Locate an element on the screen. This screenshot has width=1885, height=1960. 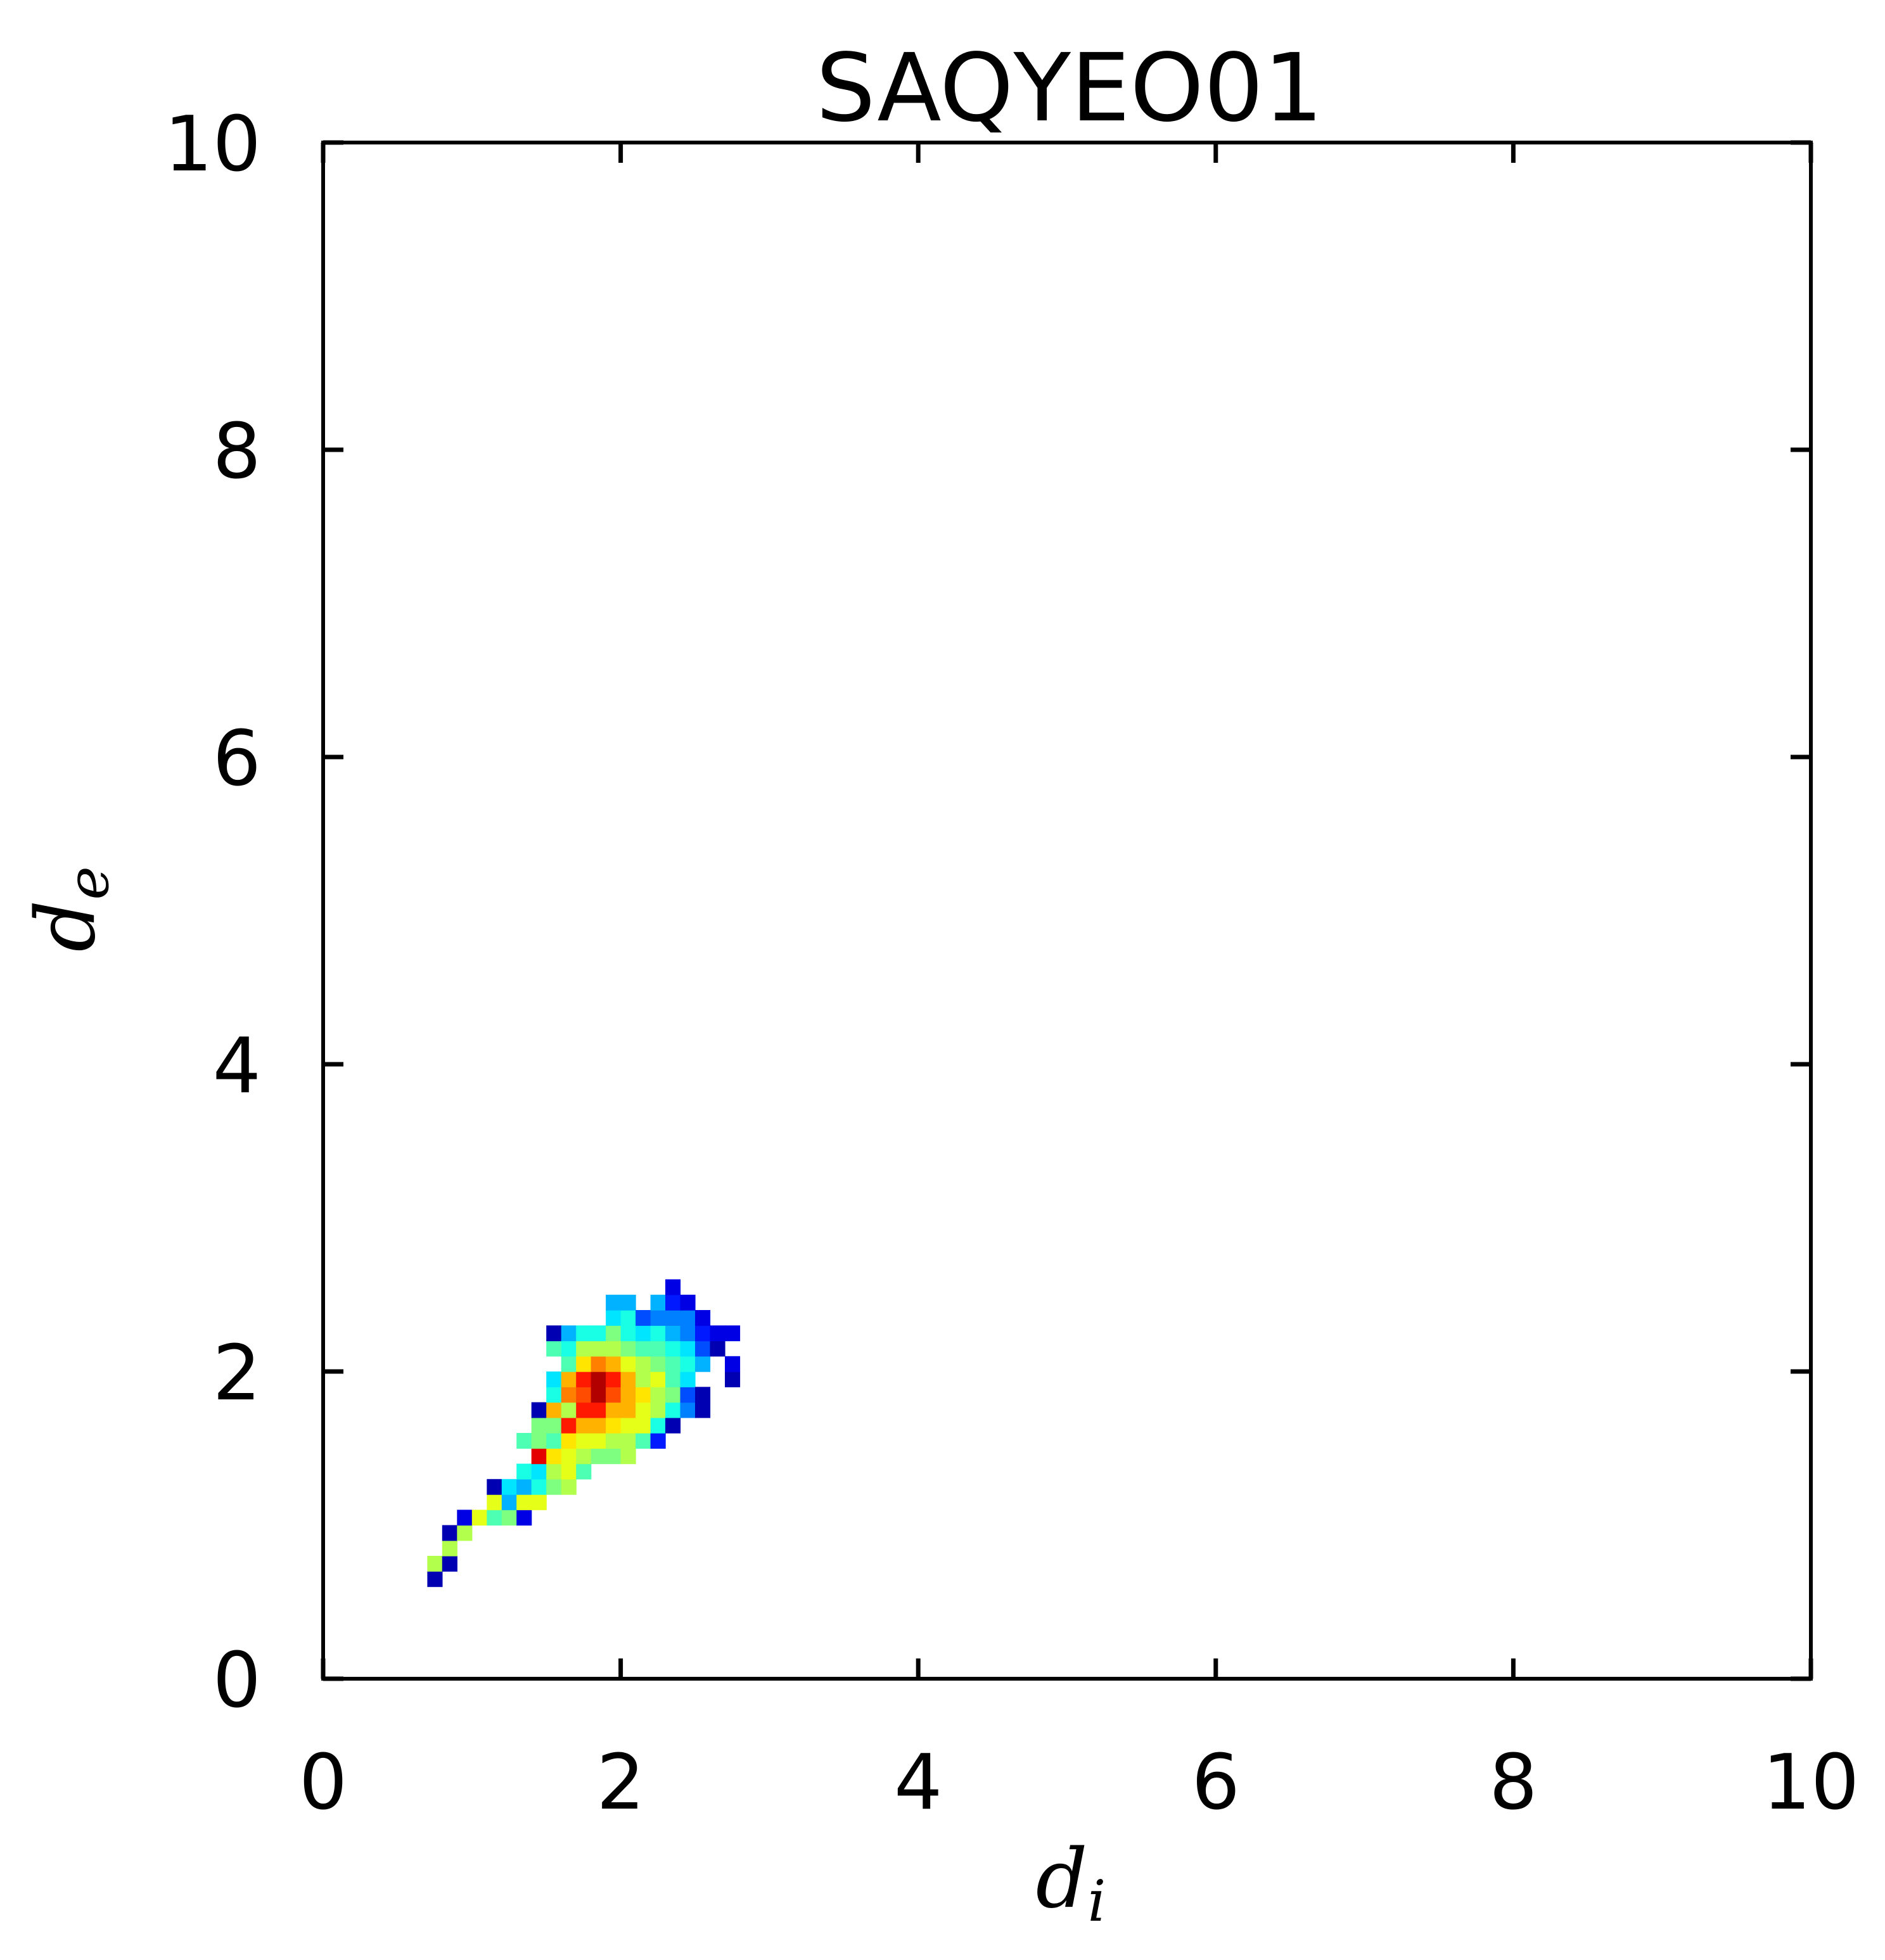
y-axis-label-main: d is located at coordinates (66, 926).